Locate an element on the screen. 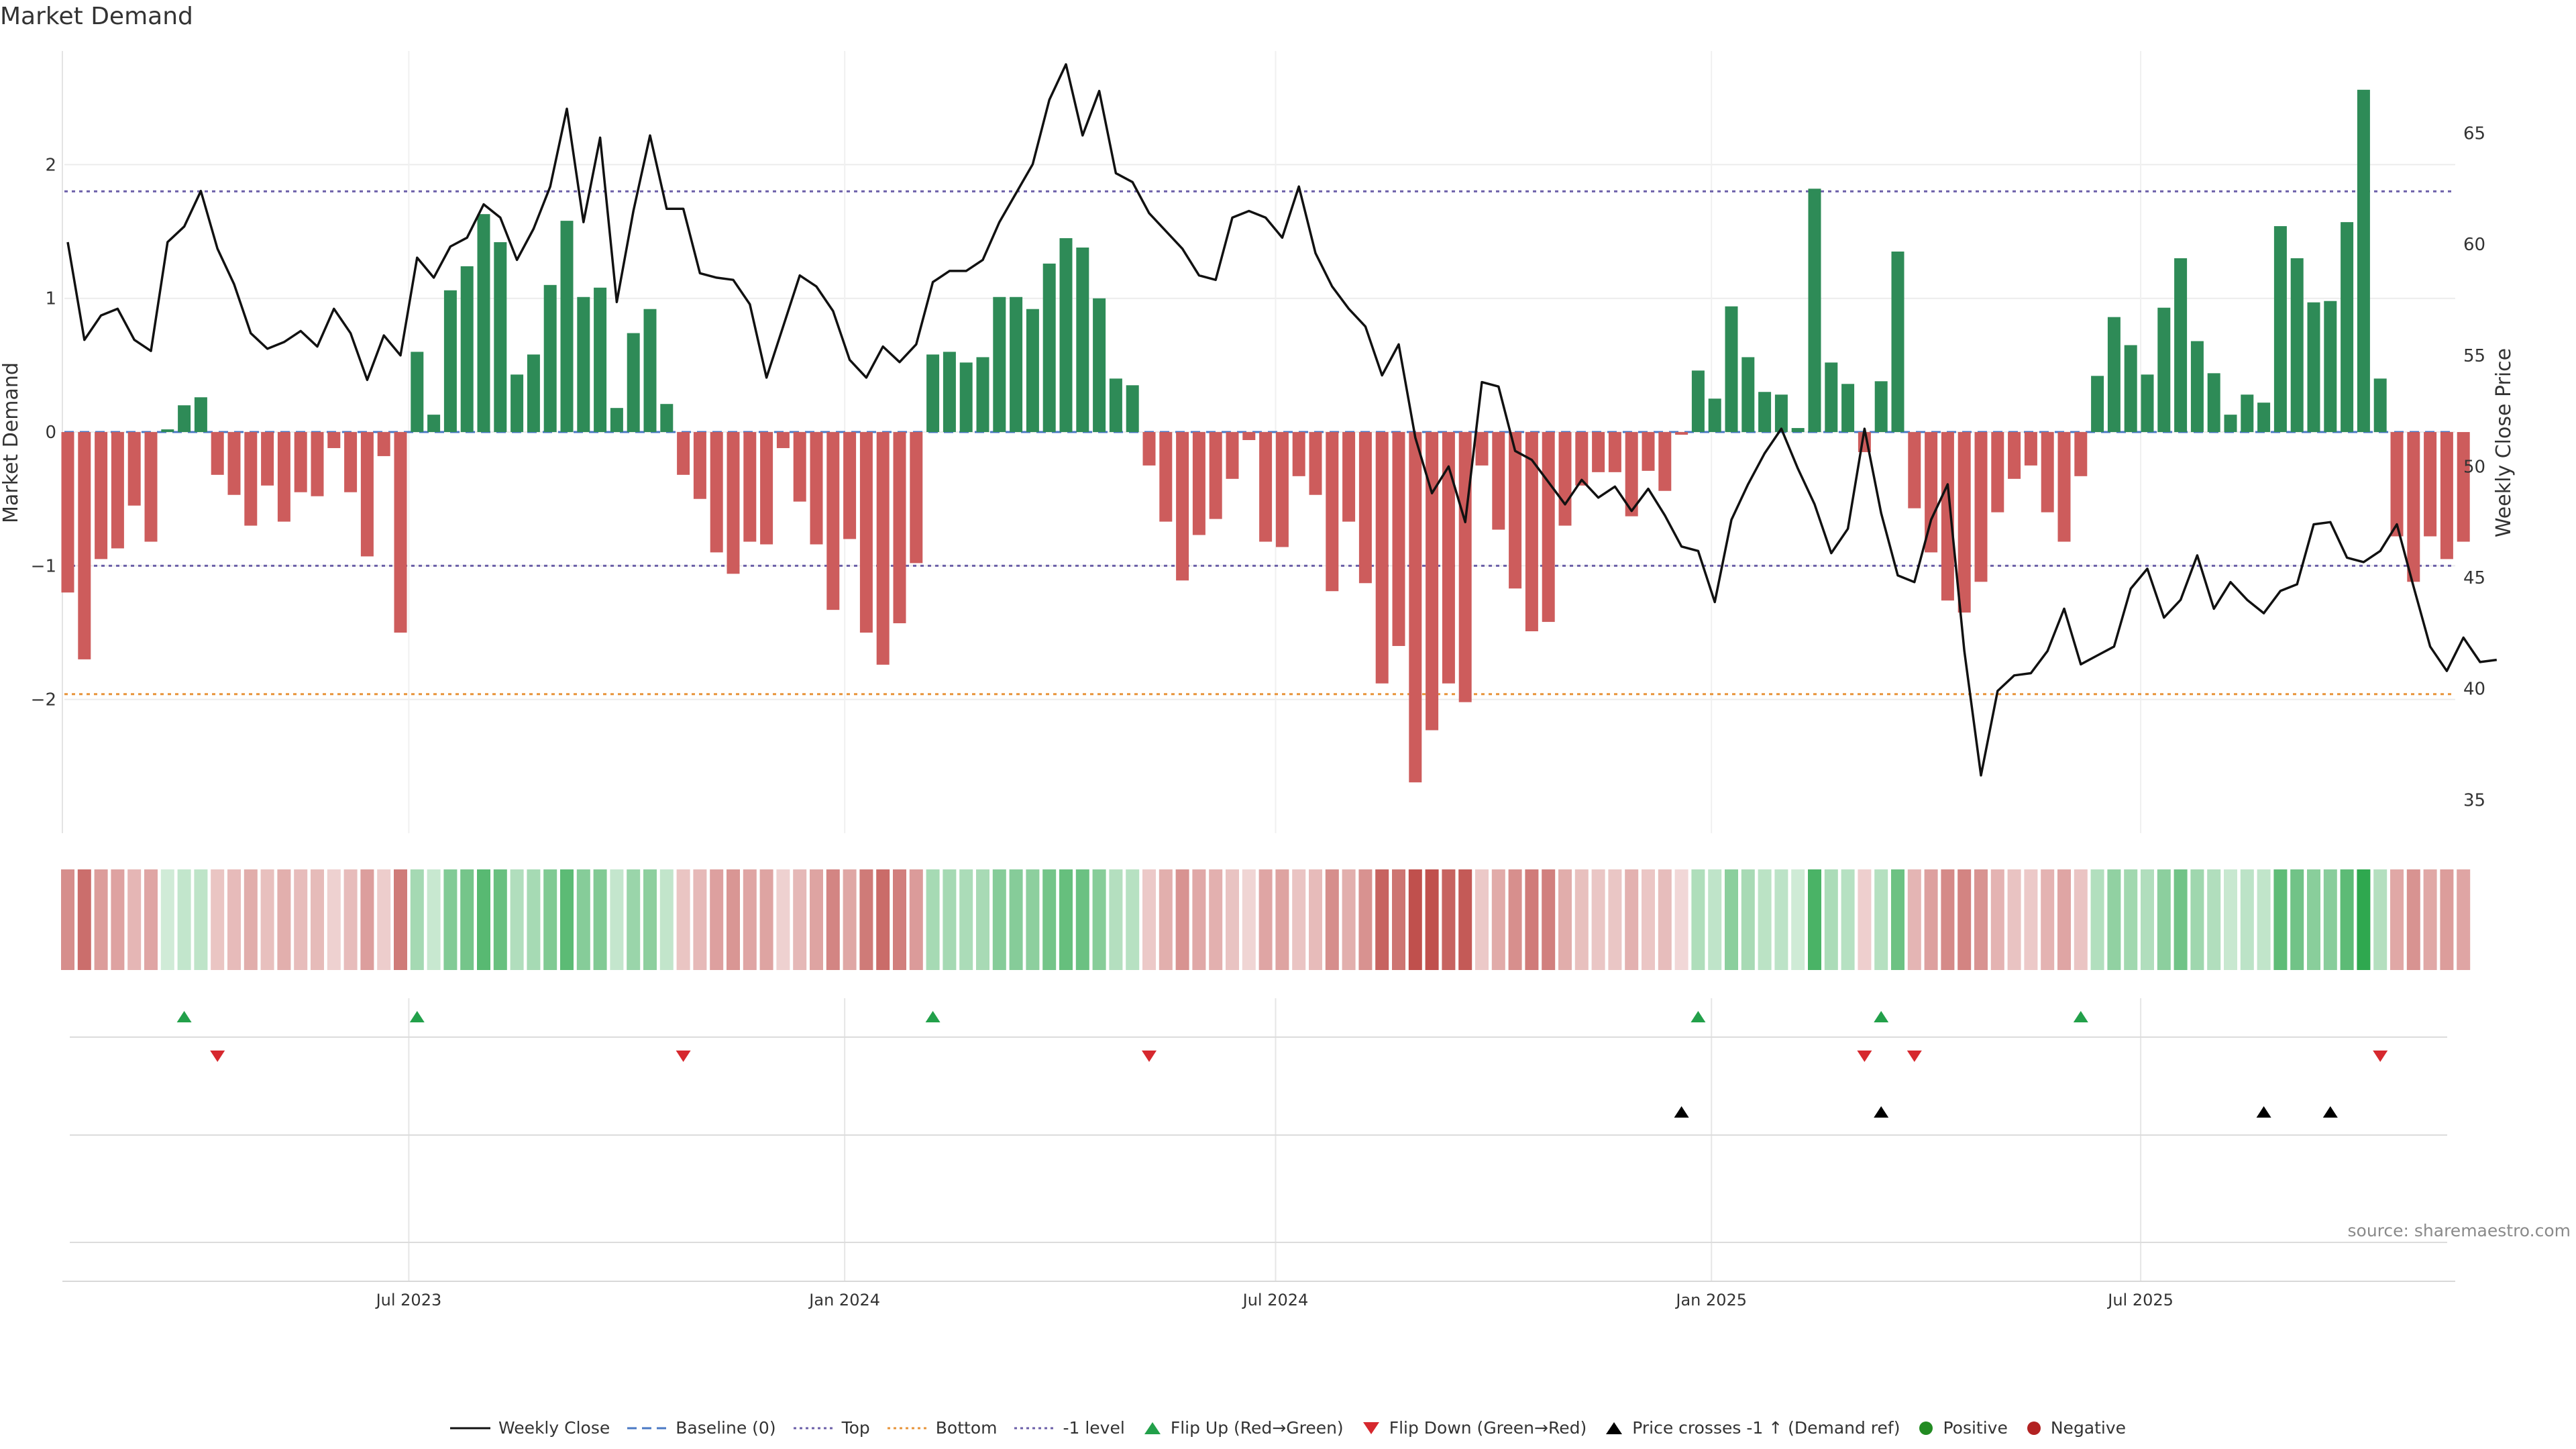  legend-flip-down-label: Flip Down (Green→Red) is located at coordinates (1488, 1428).